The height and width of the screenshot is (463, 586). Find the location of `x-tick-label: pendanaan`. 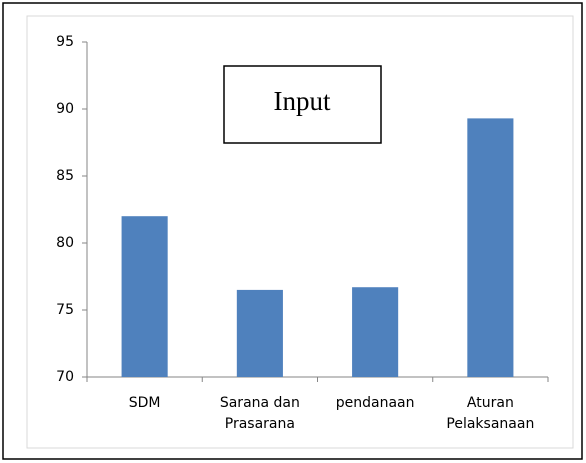

x-tick-label: pendanaan is located at coordinates (375, 403).